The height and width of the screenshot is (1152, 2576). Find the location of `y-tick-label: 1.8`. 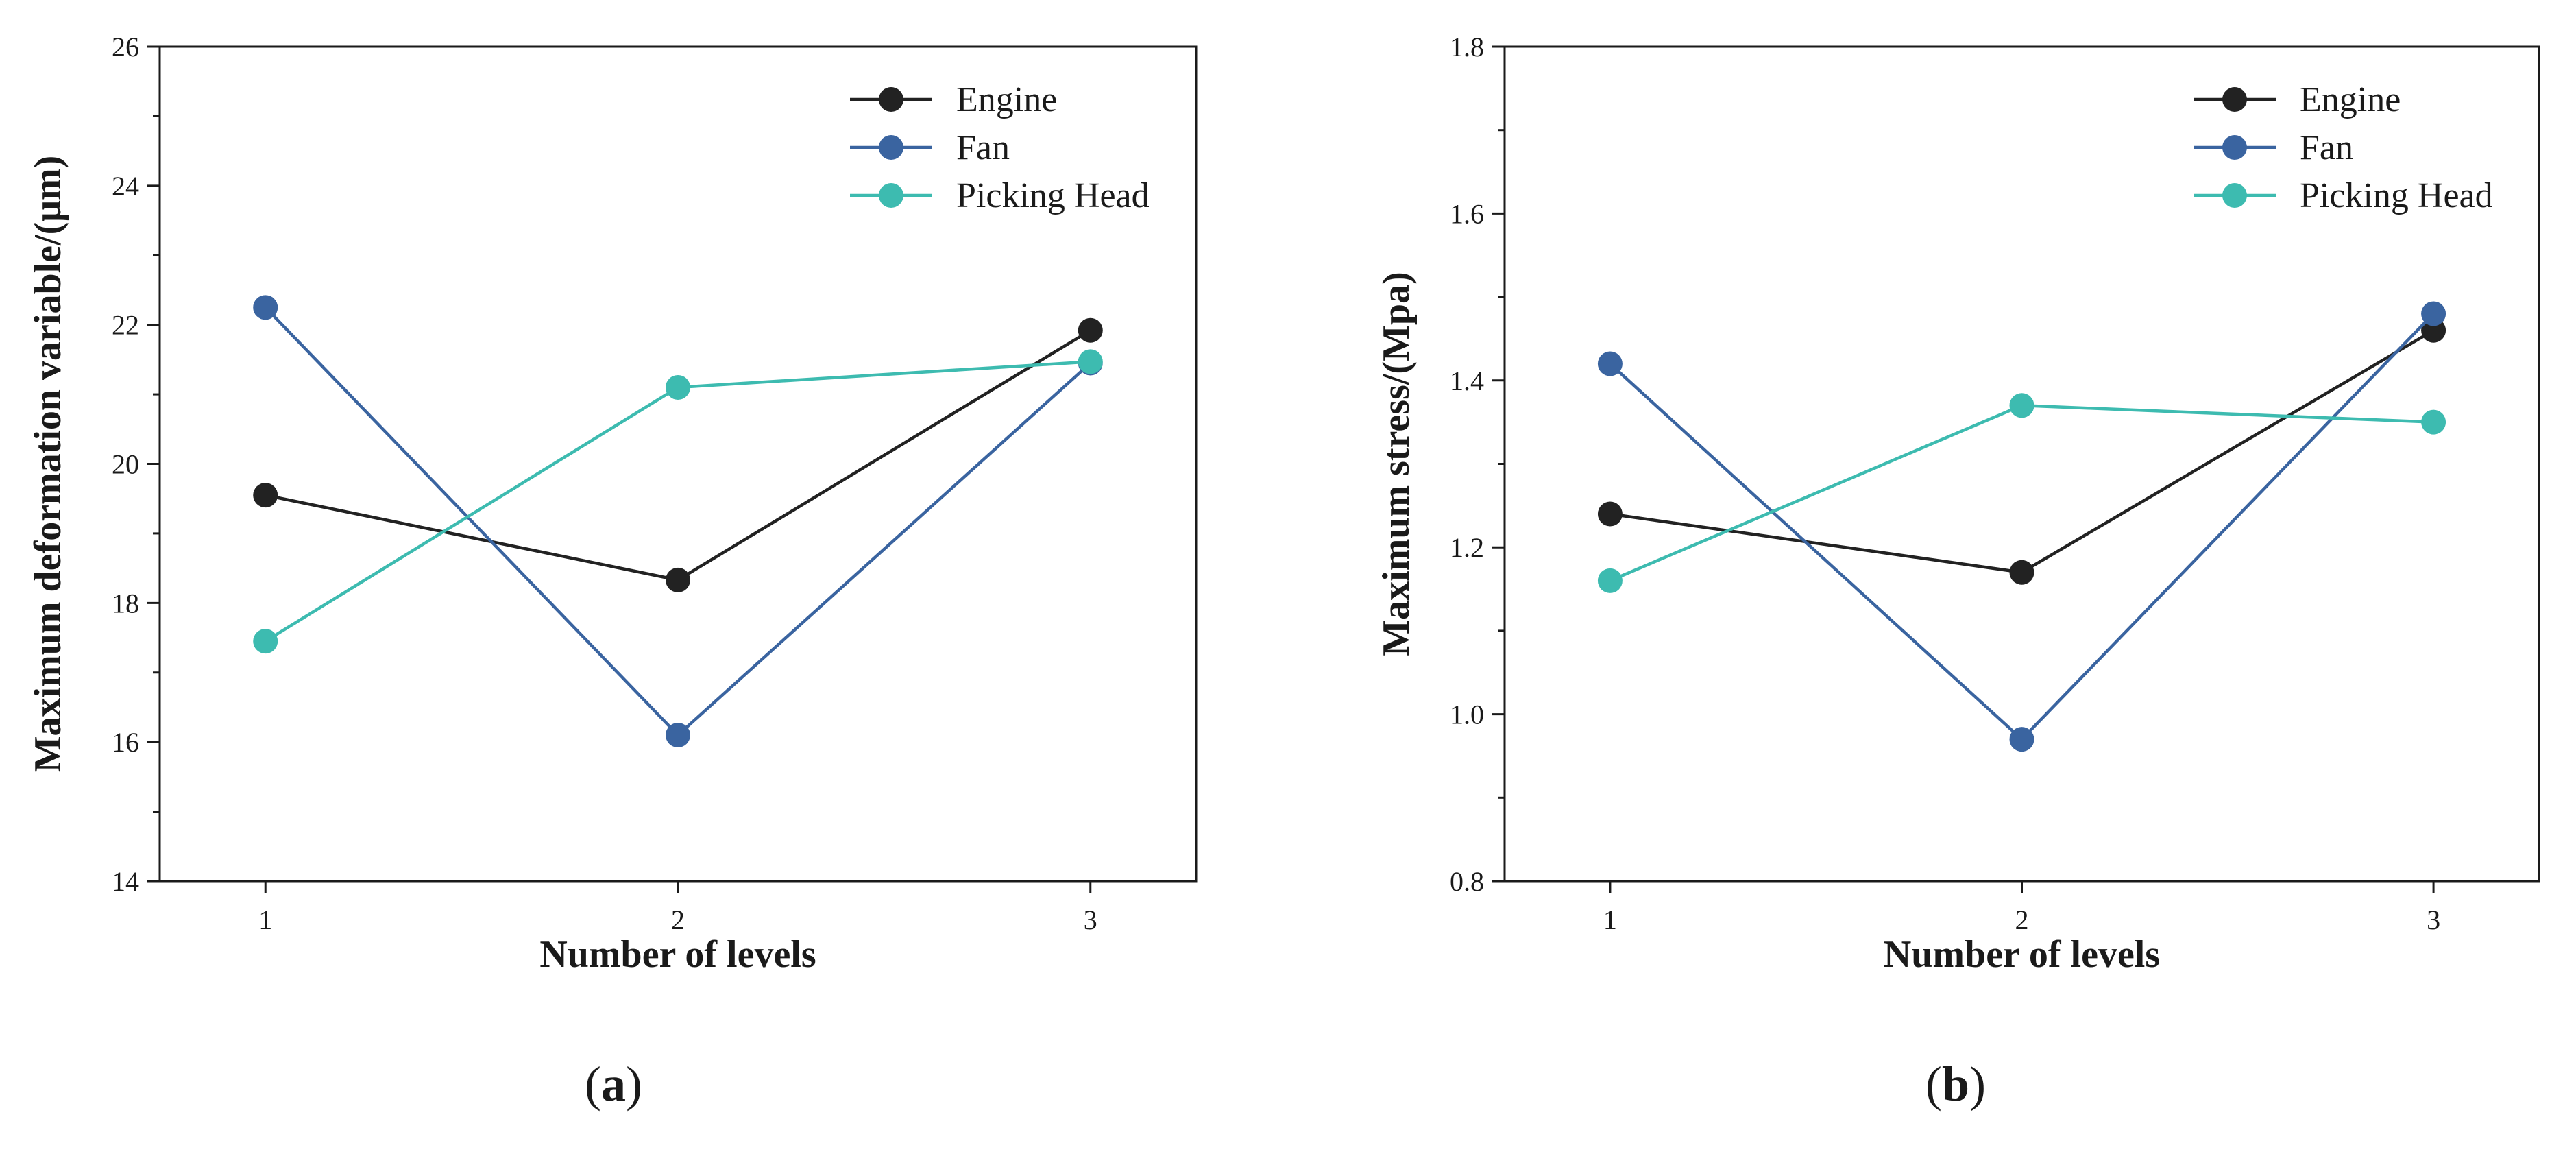

y-tick-label: 1.8 is located at coordinates (1467, 47).